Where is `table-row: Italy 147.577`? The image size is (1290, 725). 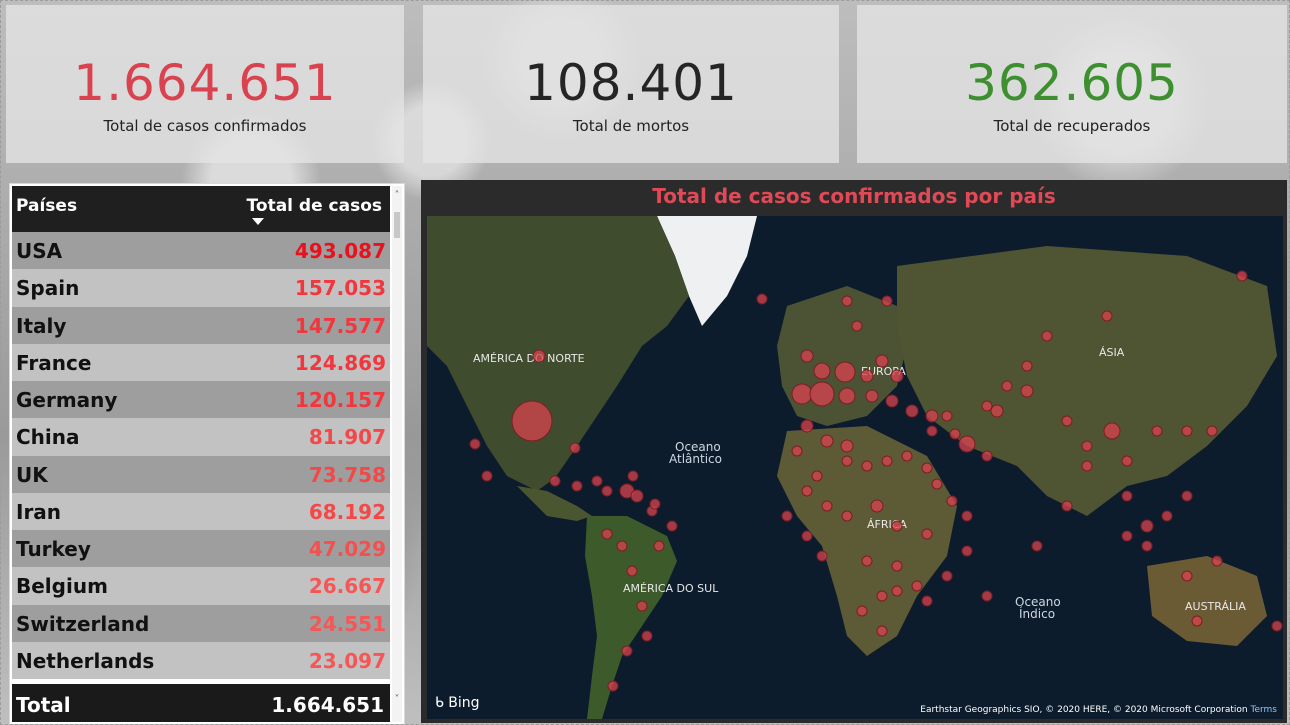 table-row: Italy 147.577 is located at coordinates (201, 325).